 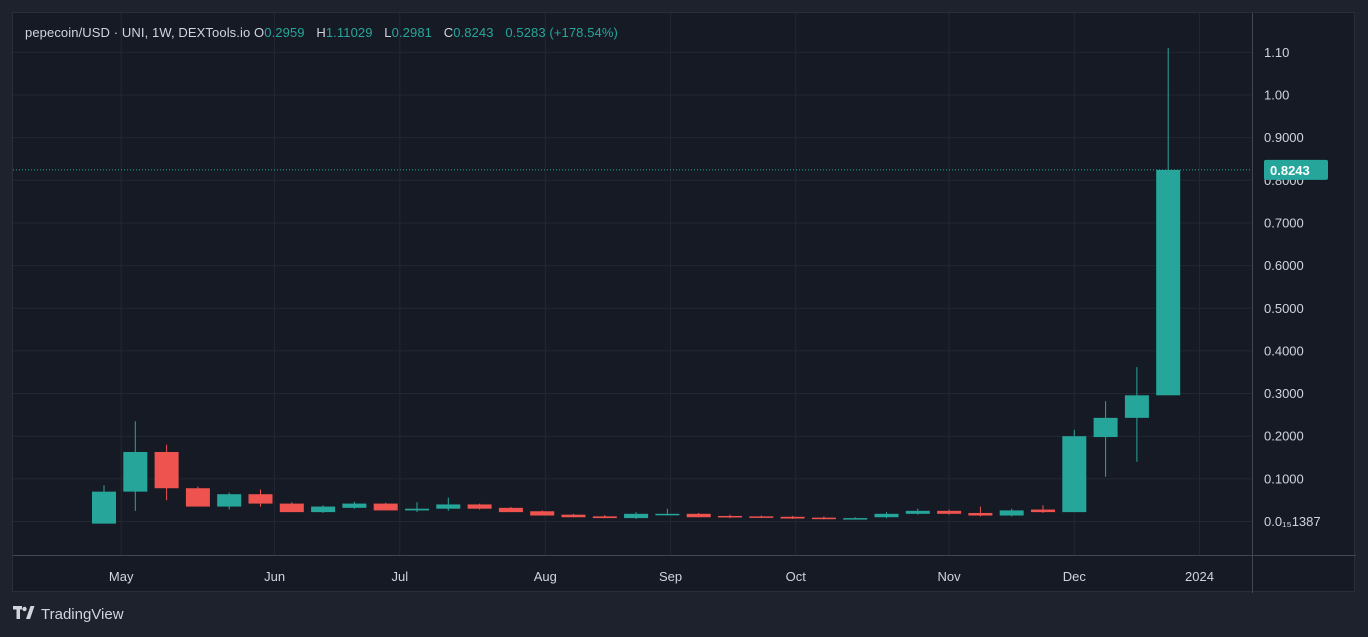 I want to click on y-tick-label: 0.9000, so click(x=1284, y=137).